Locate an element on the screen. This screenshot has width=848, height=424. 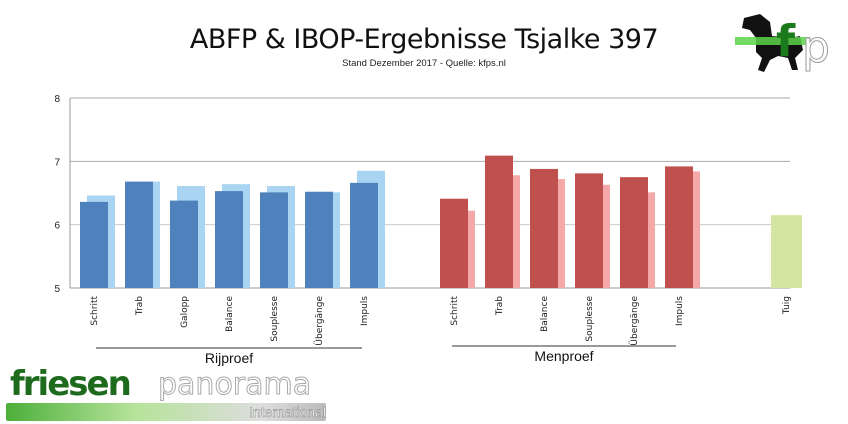
friesenpanorama-logo: friesen panorama International is located at coordinates (186, 394).